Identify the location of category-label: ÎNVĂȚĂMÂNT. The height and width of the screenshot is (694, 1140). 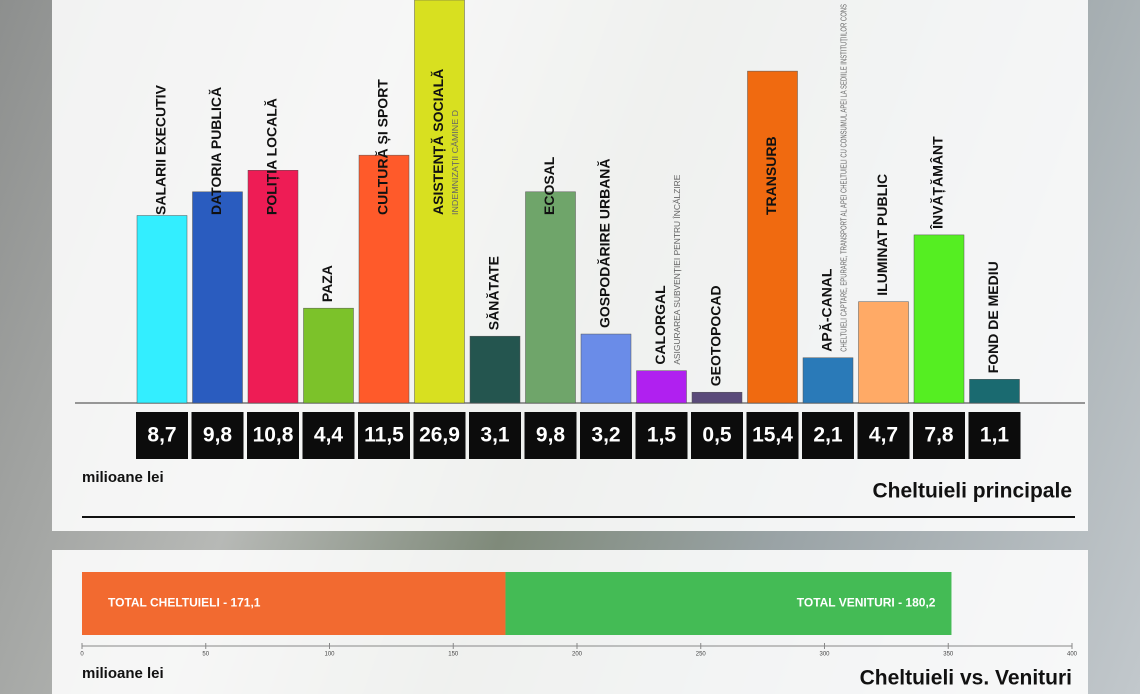
(937, 183).